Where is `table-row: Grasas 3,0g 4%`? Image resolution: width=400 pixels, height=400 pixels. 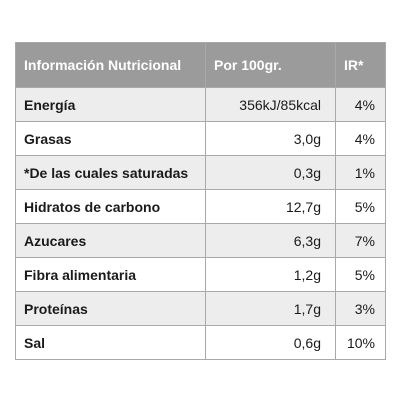
table-row: Grasas 3,0g 4% is located at coordinates (200, 138).